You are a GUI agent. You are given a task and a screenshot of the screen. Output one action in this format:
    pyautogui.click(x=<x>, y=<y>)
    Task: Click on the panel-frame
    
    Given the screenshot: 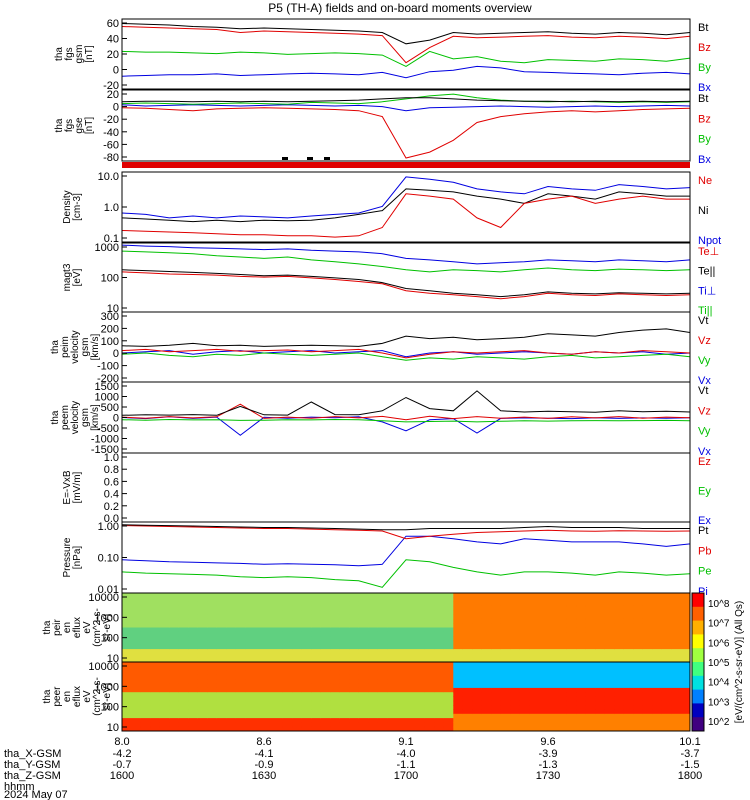 What is the action you would take?
    pyautogui.click(x=406, y=277)
    